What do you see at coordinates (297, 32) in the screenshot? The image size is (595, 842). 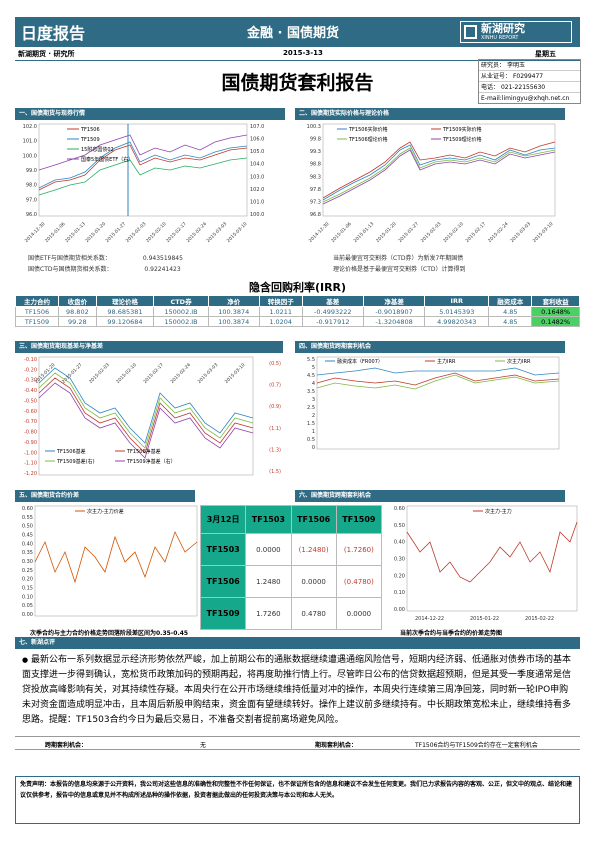 I see `page-header: 日度报告 金融 · 国债期货 新湖研究 XINHU REPORT` at bounding box center [297, 32].